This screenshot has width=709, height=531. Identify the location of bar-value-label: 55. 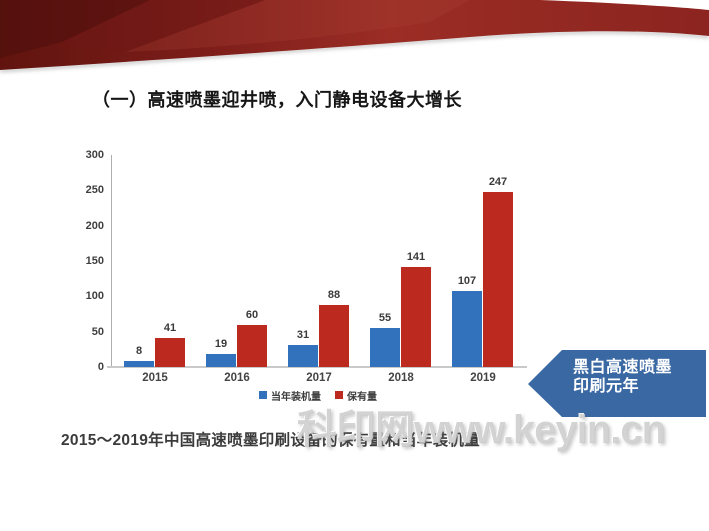
(385, 318).